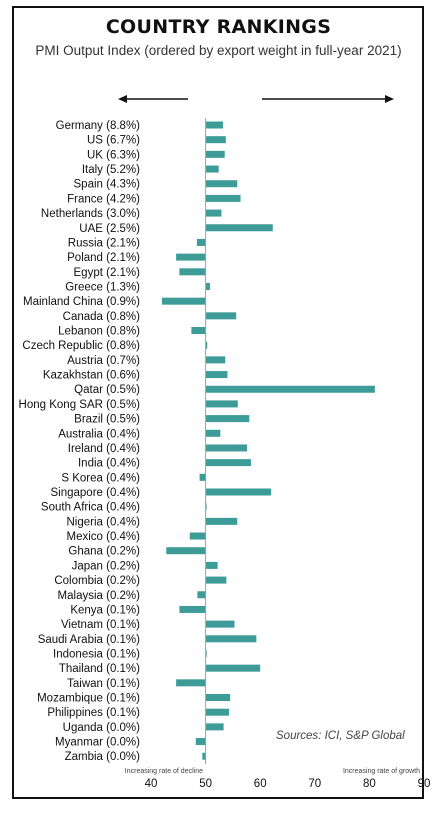 The width and height of the screenshot is (437, 820). Describe the element at coordinates (106, 566) in the screenshot. I see `category-label: Japan (0.2%)` at that location.